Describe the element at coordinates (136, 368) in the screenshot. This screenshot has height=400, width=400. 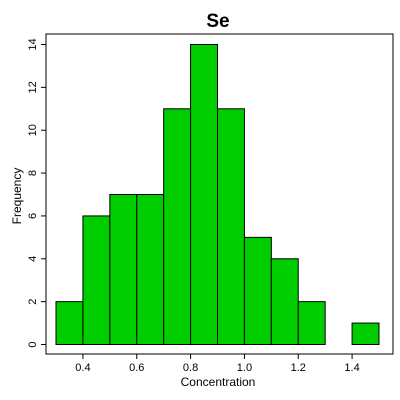
I see `x-tick-label-1: 0.6` at that location.